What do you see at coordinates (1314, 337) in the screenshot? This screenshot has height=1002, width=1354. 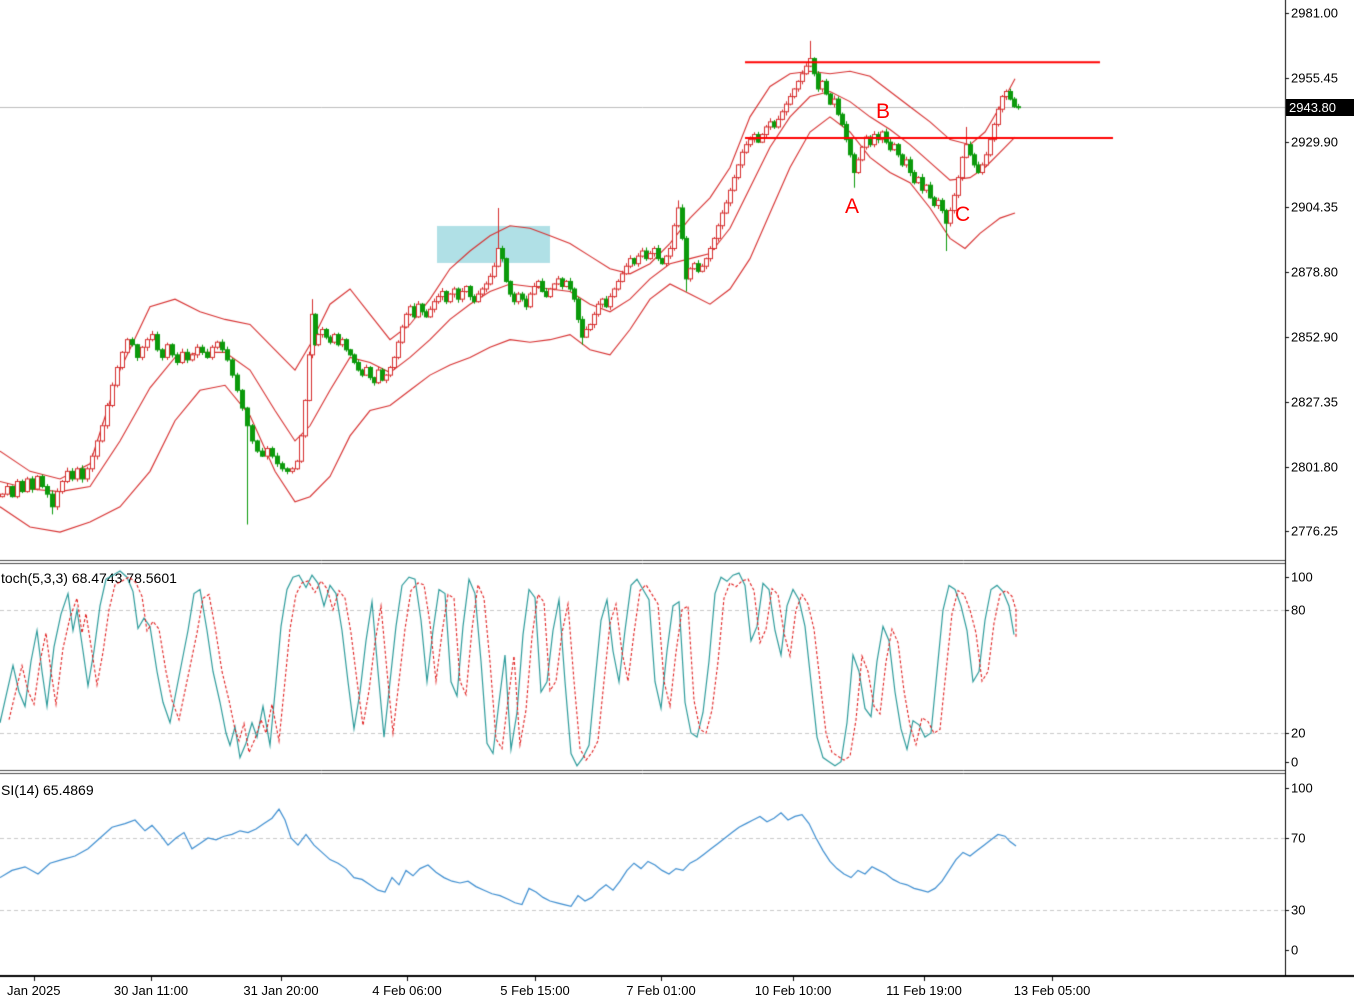 I see `price-axis-label: 2852.90` at bounding box center [1314, 337].